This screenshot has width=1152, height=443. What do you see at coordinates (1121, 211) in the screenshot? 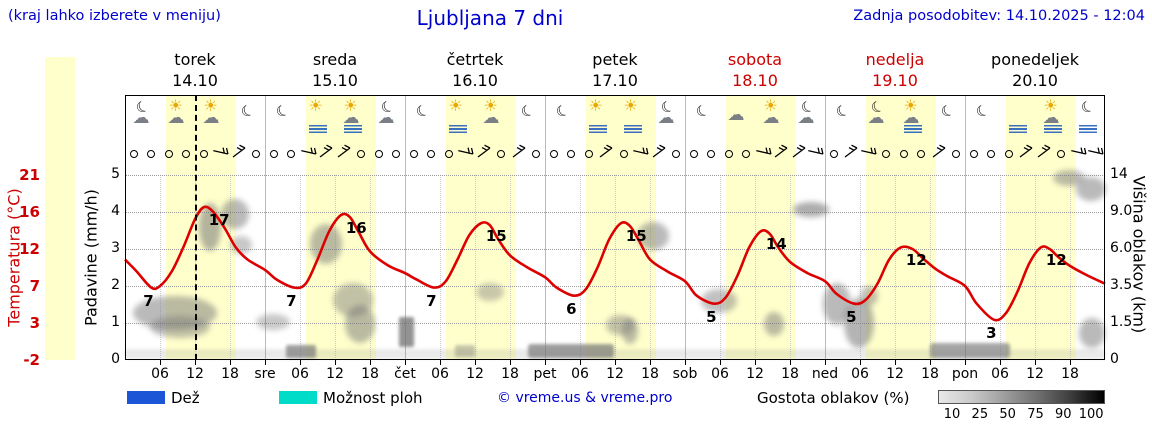
I see `cloud-tick-label: 9.0` at bounding box center [1121, 211].